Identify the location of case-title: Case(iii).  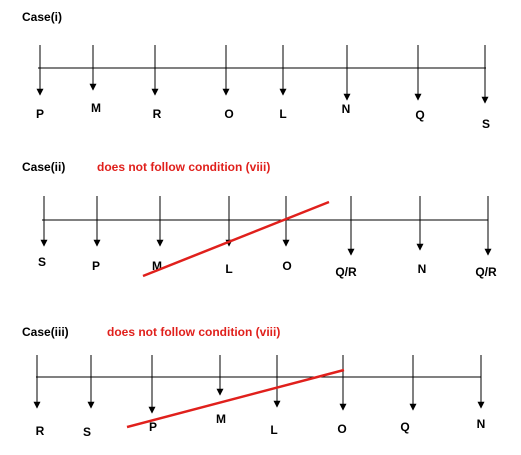
(45, 332).